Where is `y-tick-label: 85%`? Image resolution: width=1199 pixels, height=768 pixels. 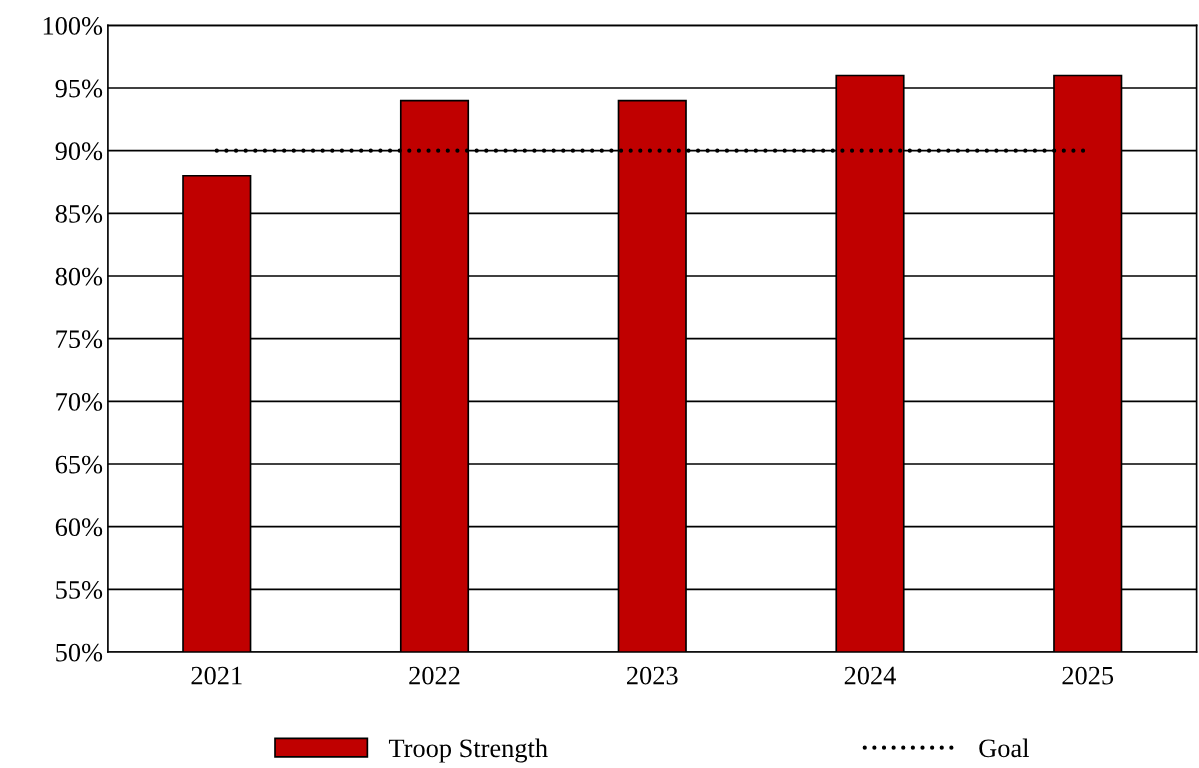
y-tick-label: 85% is located at coordinates (79, 213).